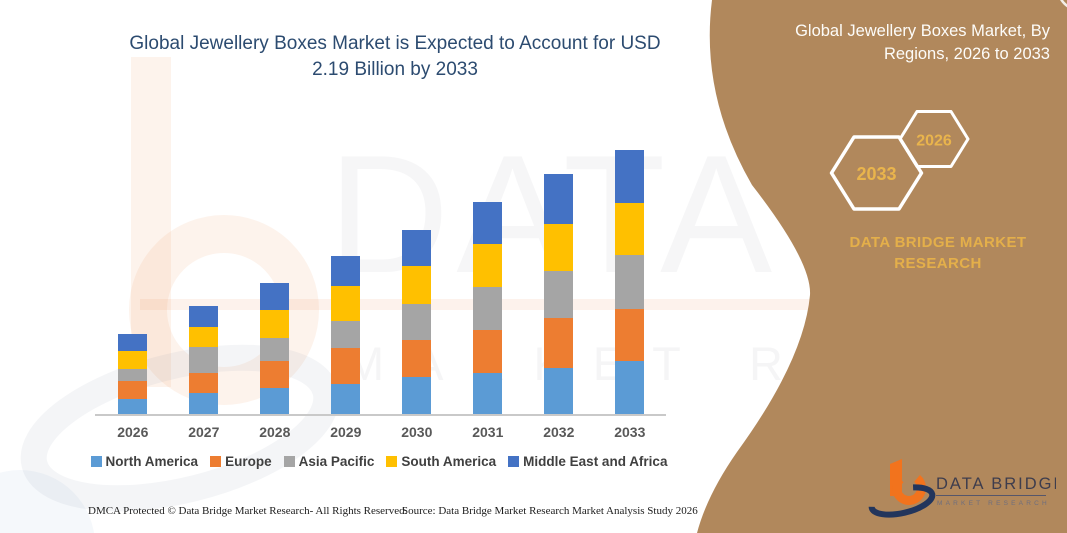 This screenshot has width=1067, height=533. I want to click on legend-label: North America, so click(152, 461).